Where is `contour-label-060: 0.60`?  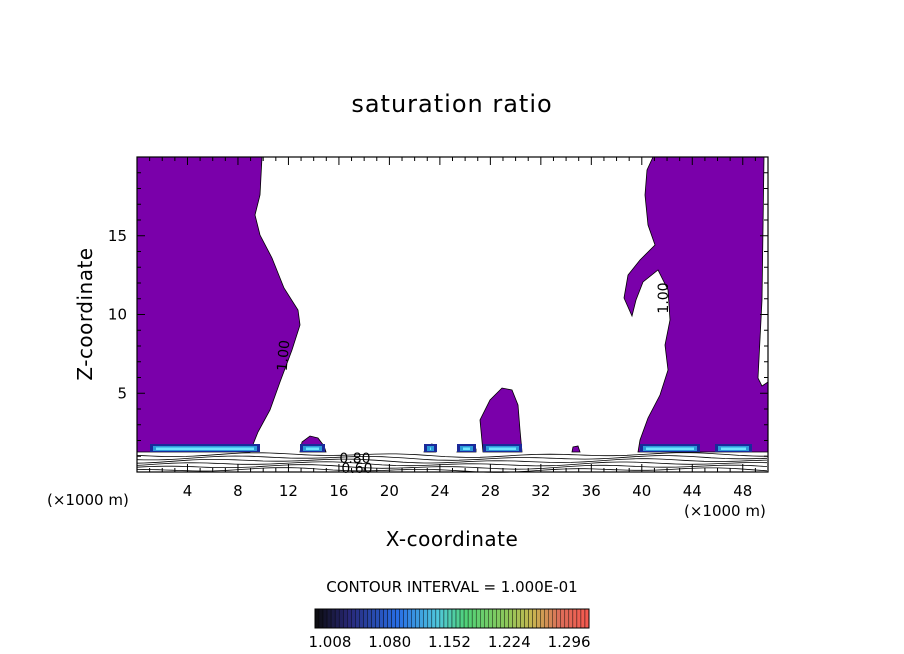 contour-label-060: 0.60 is located at coordinates (356, 469).